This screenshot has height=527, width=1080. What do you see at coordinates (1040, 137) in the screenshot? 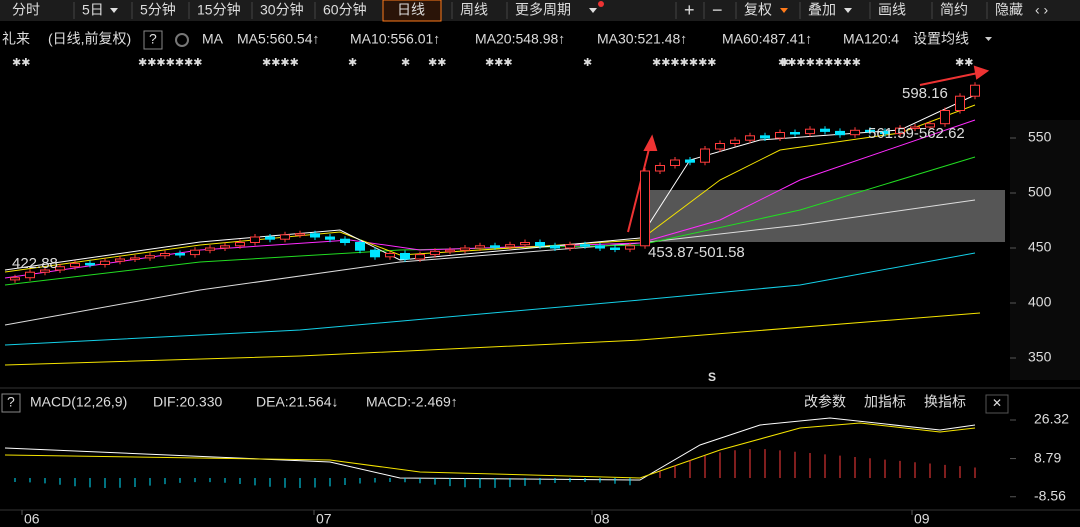
I see `y-tick-label: 550` at bounding box center [1040, 137].